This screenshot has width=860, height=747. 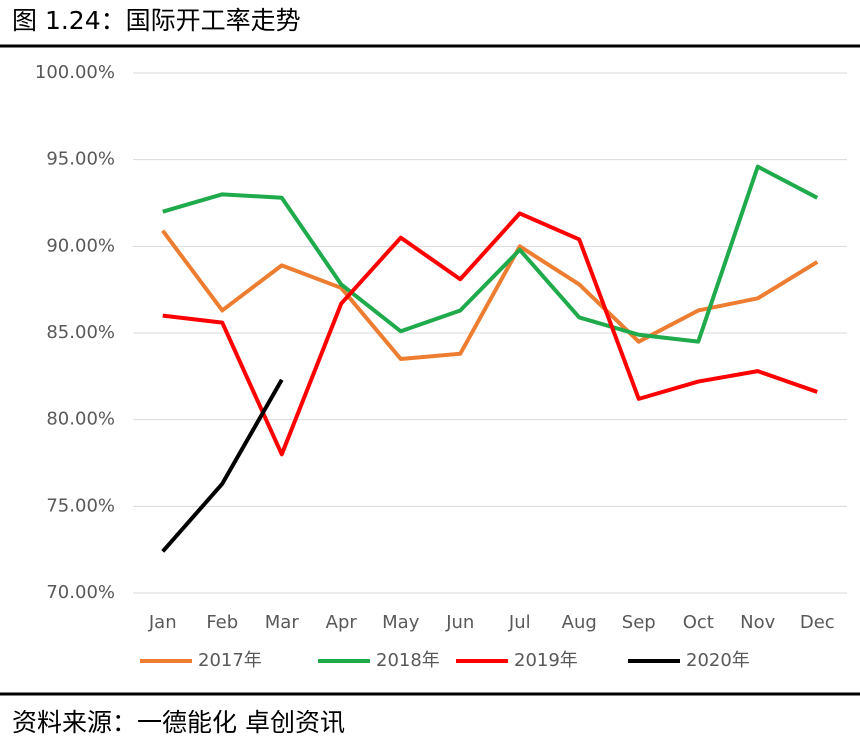 What do you see at coordinates (178, 722) in the screenshot?
I see `source: 资料来源：一德能化 卓创资讯` at bounding box center [178, 722].